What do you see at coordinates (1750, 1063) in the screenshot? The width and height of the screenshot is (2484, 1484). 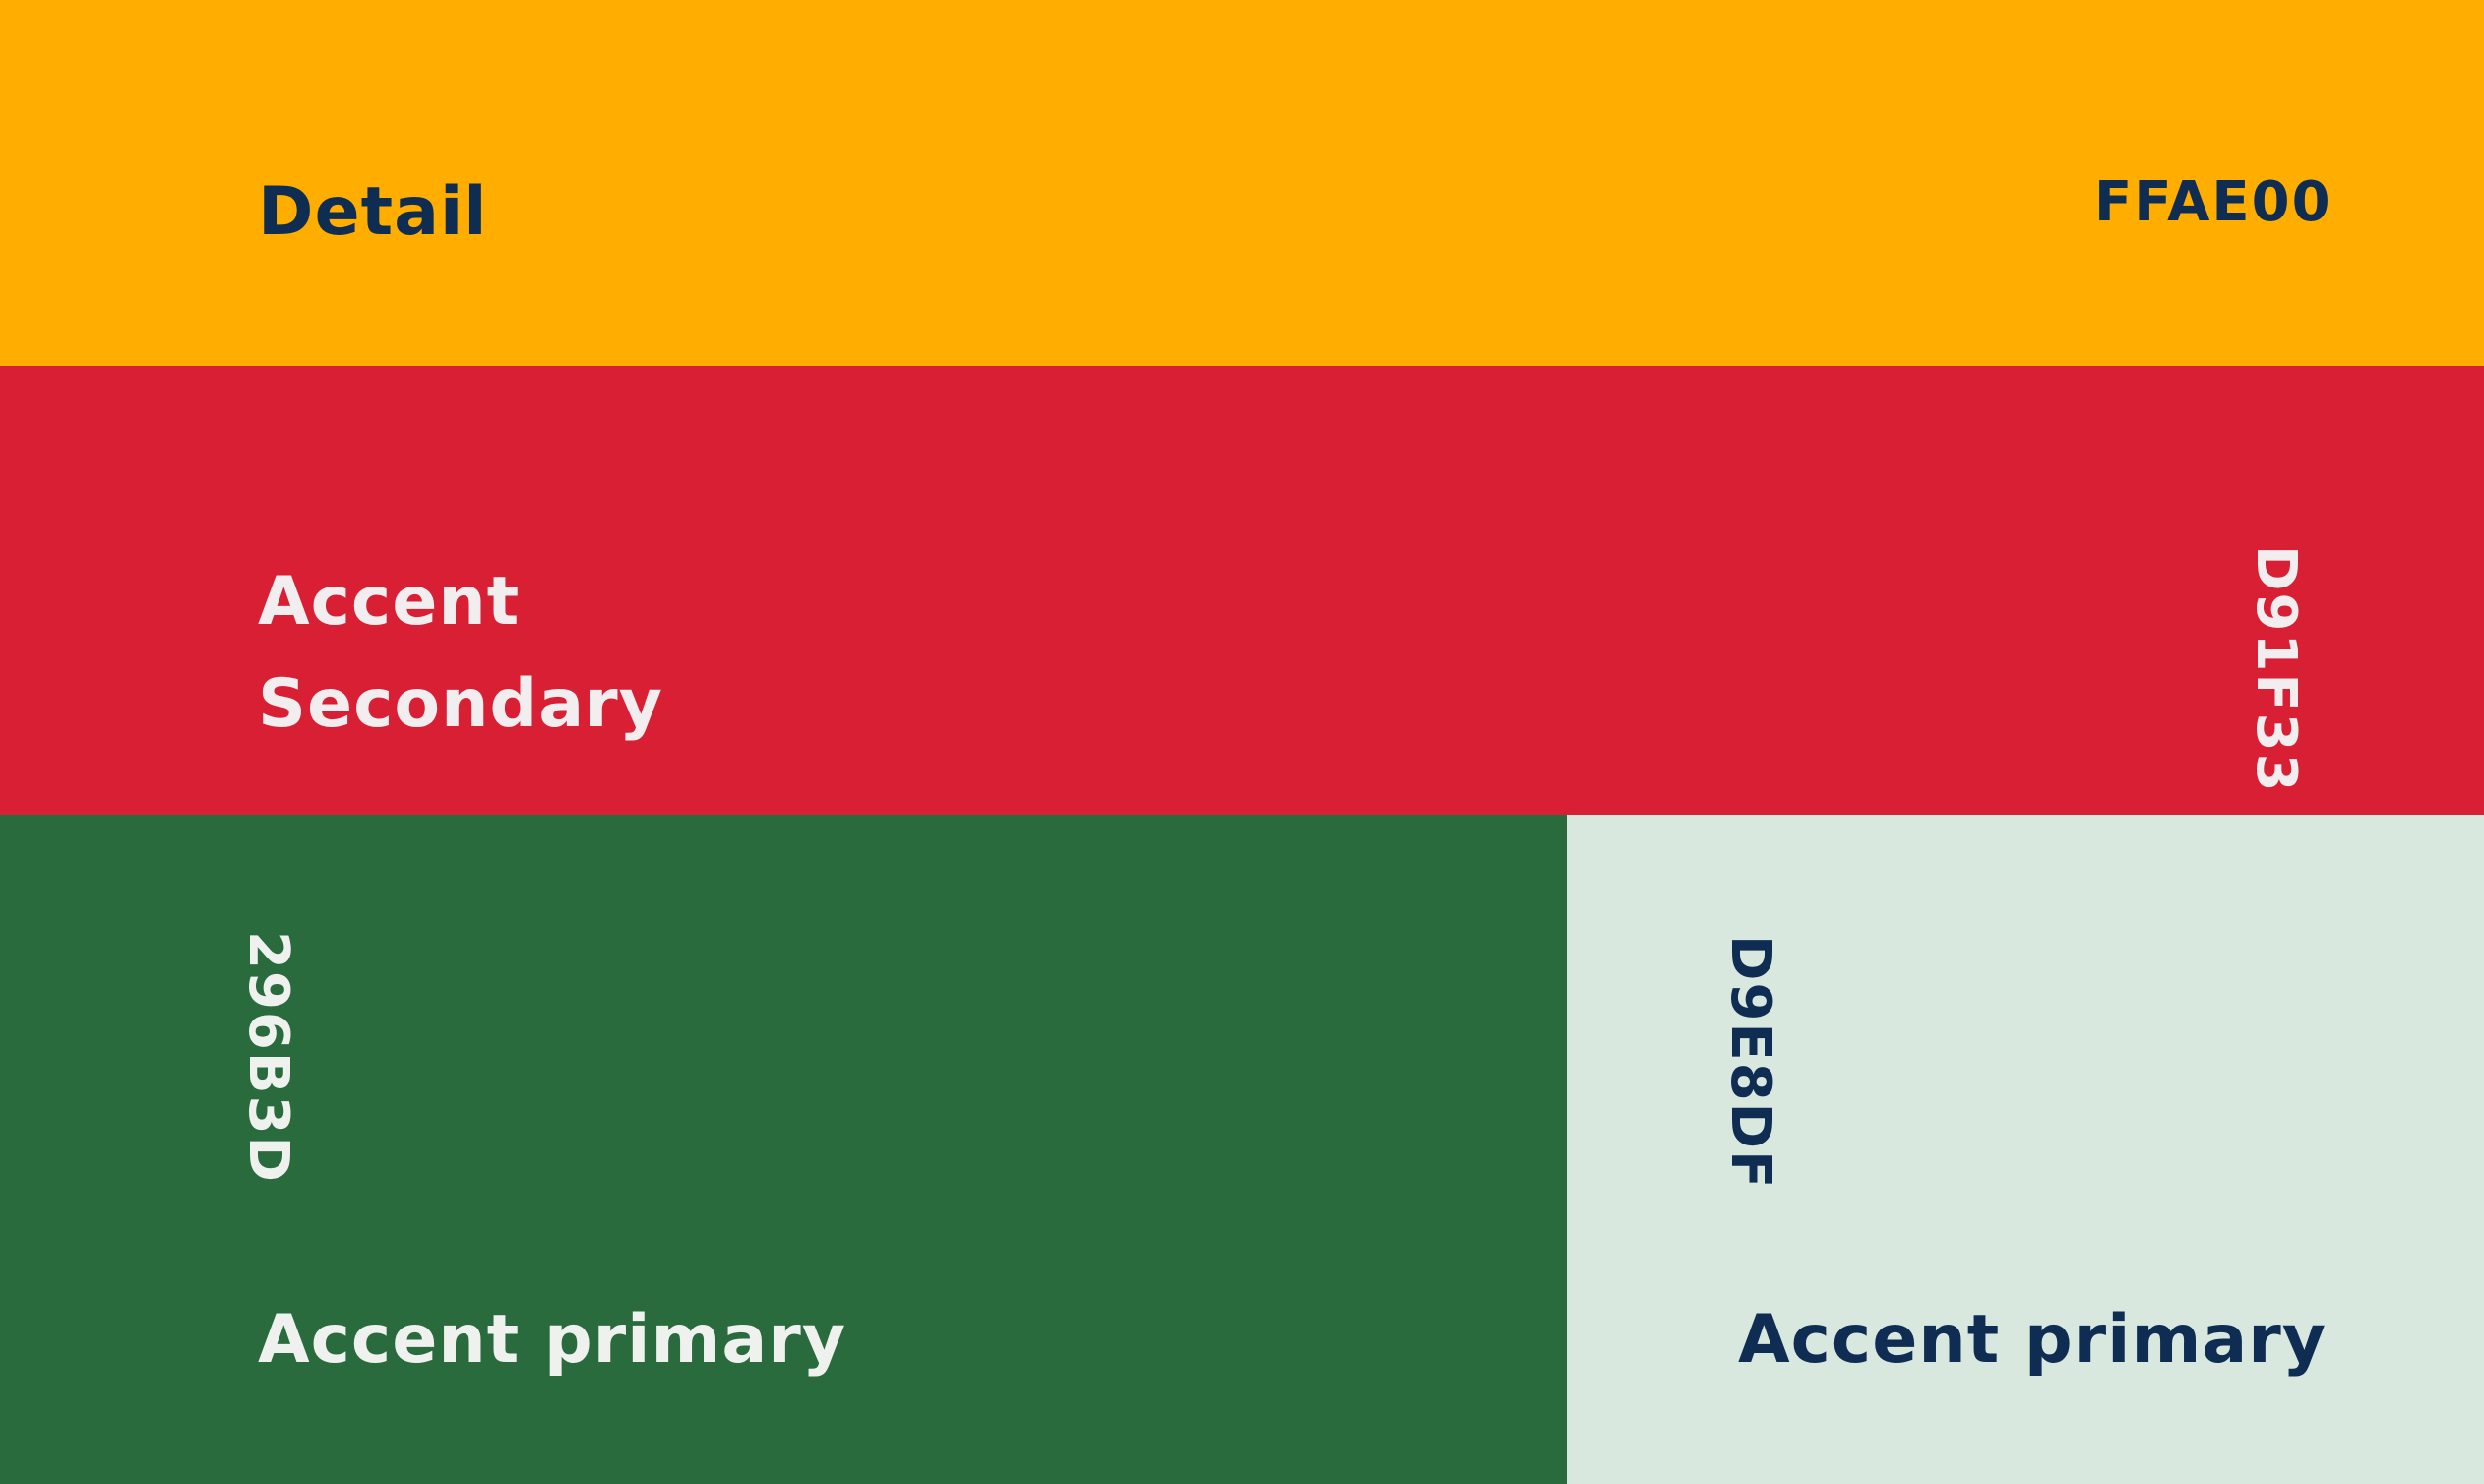 I see `swatch-hex-code: D9E8DF` at bounding box center [1750, 1063].